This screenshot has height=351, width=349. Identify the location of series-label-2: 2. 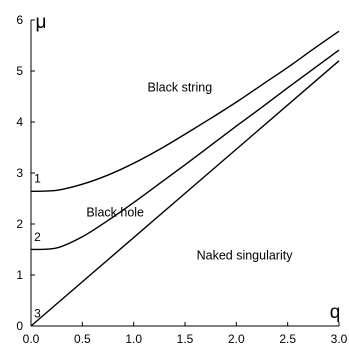
(37, 237).